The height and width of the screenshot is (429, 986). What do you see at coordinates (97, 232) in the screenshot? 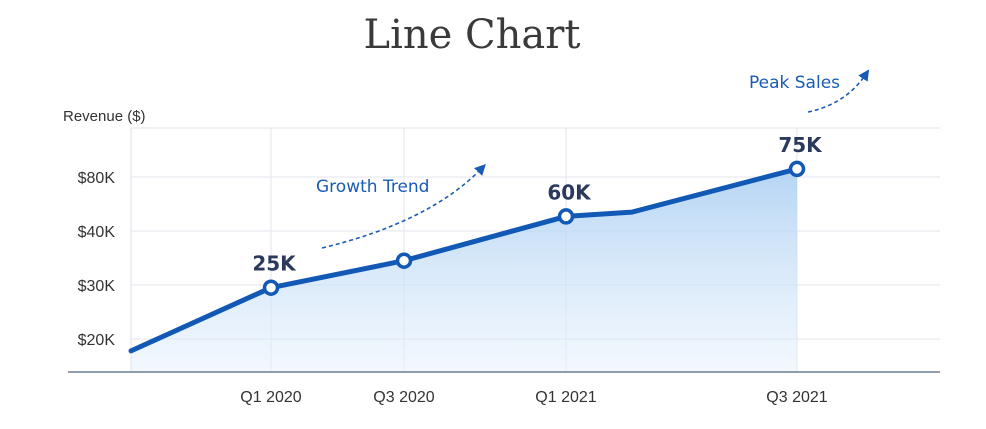
I see `y-tick-label: $40K` at bounding box center [97, 232].